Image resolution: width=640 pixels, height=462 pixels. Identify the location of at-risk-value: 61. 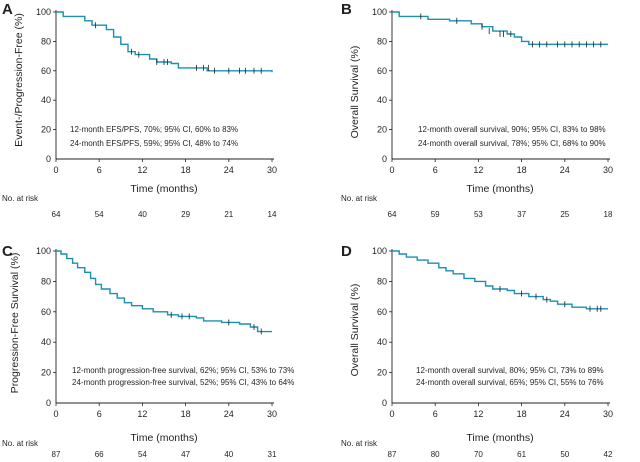
(521, 454).